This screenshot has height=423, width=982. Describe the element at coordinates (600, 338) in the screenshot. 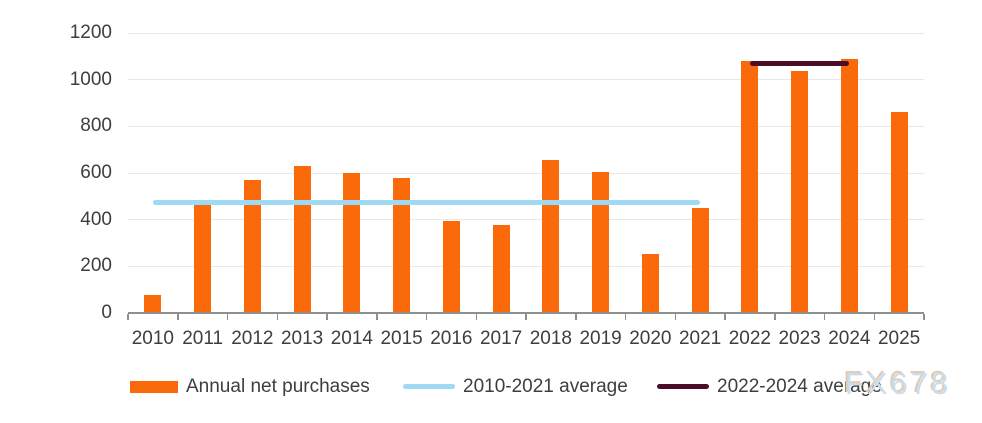

I see `x-axis-tick-label: 2019` at that location.